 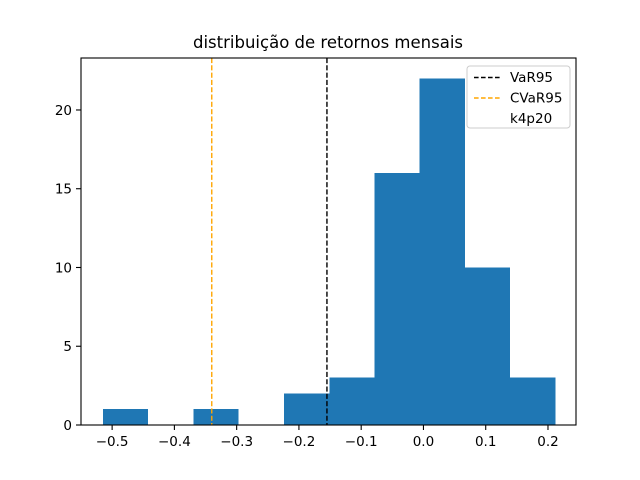 I want to click on legend-label-cvar95: CVaR95, so click(x=536, y=99).